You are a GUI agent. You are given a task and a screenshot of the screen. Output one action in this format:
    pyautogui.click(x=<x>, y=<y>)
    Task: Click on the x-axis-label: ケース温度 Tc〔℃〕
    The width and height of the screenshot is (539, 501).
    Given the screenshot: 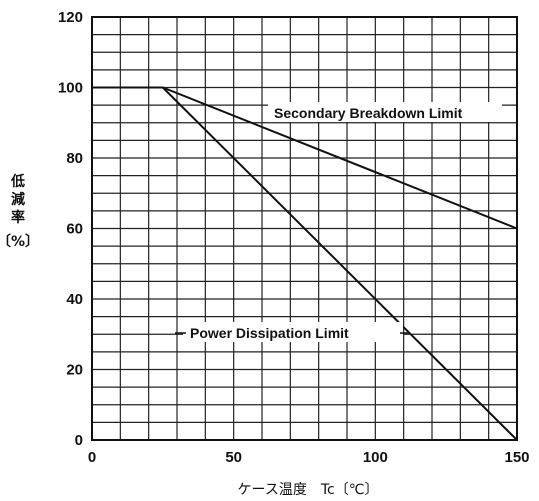 What is the action you would take?
    pyautogui.click(x=308, y=490)
    